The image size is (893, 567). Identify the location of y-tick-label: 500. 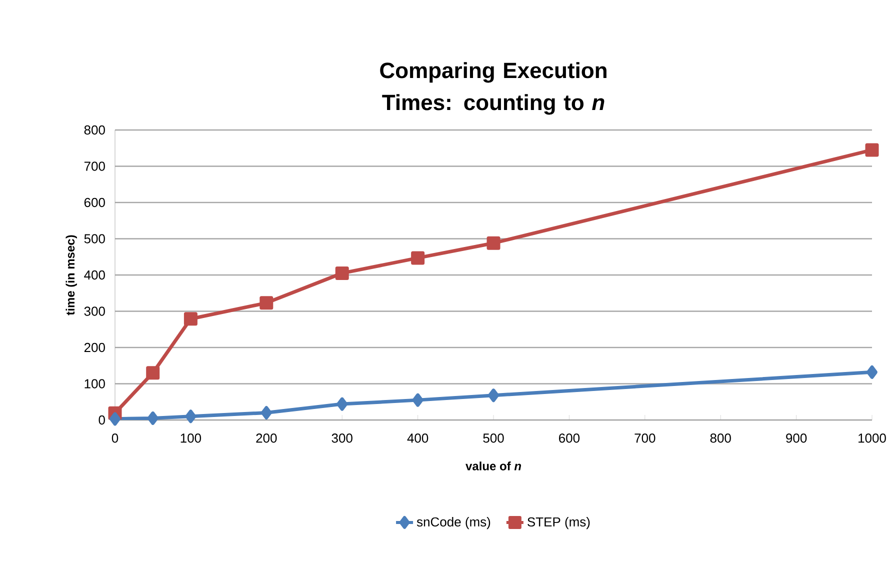
(94, 239).